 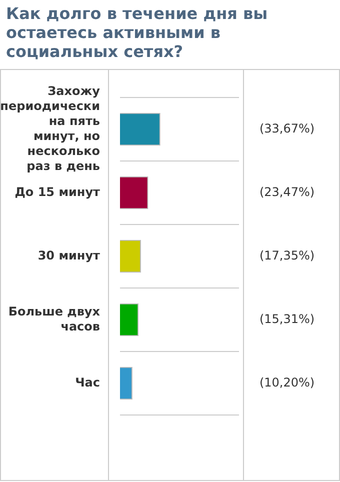 What do you see at coordinates (137, 33) in the screenshot?
I see `chart-title: Как долго в течение дня вы остаетесь активными в социальных сетях?` at bounding box center [137, 33].